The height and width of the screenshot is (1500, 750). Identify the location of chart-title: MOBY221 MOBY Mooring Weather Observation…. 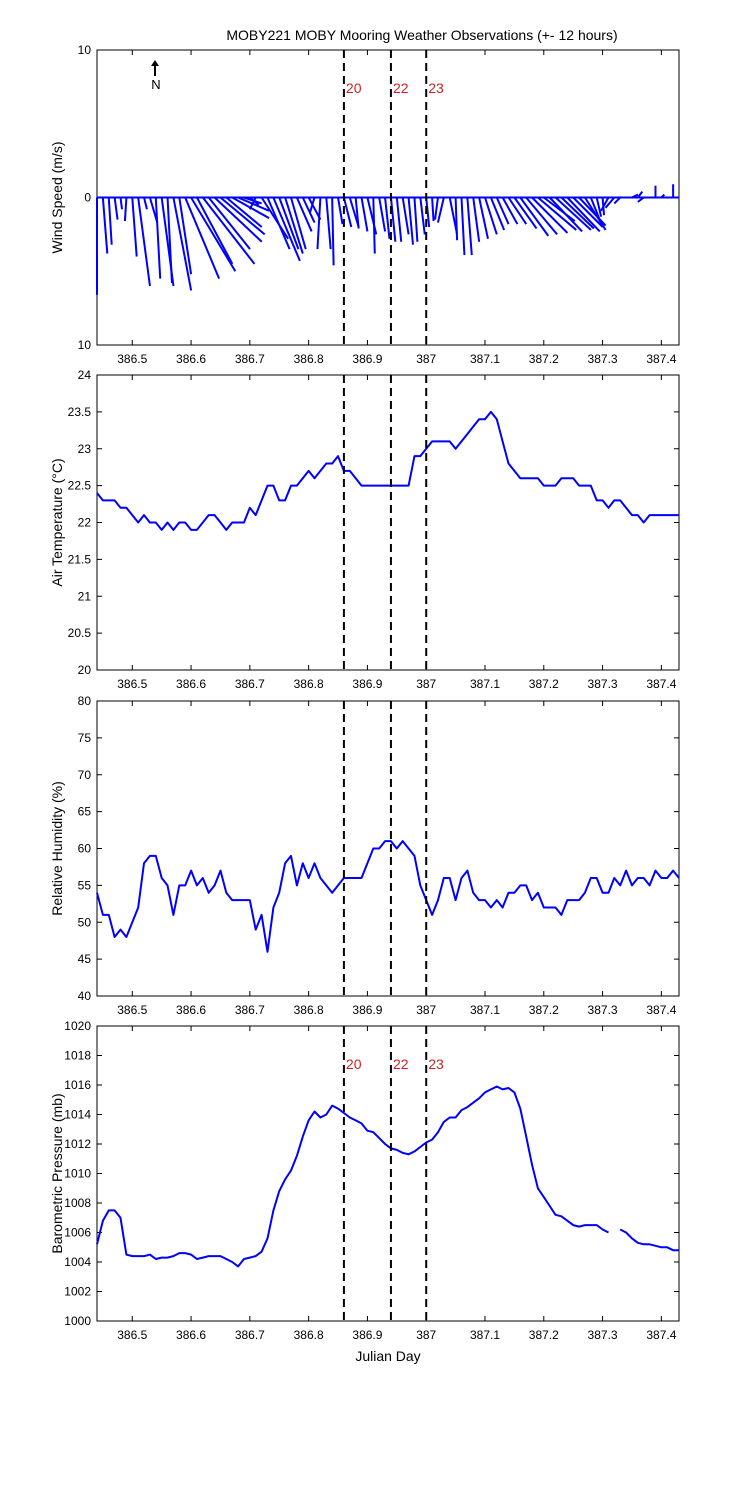
(421, 35).